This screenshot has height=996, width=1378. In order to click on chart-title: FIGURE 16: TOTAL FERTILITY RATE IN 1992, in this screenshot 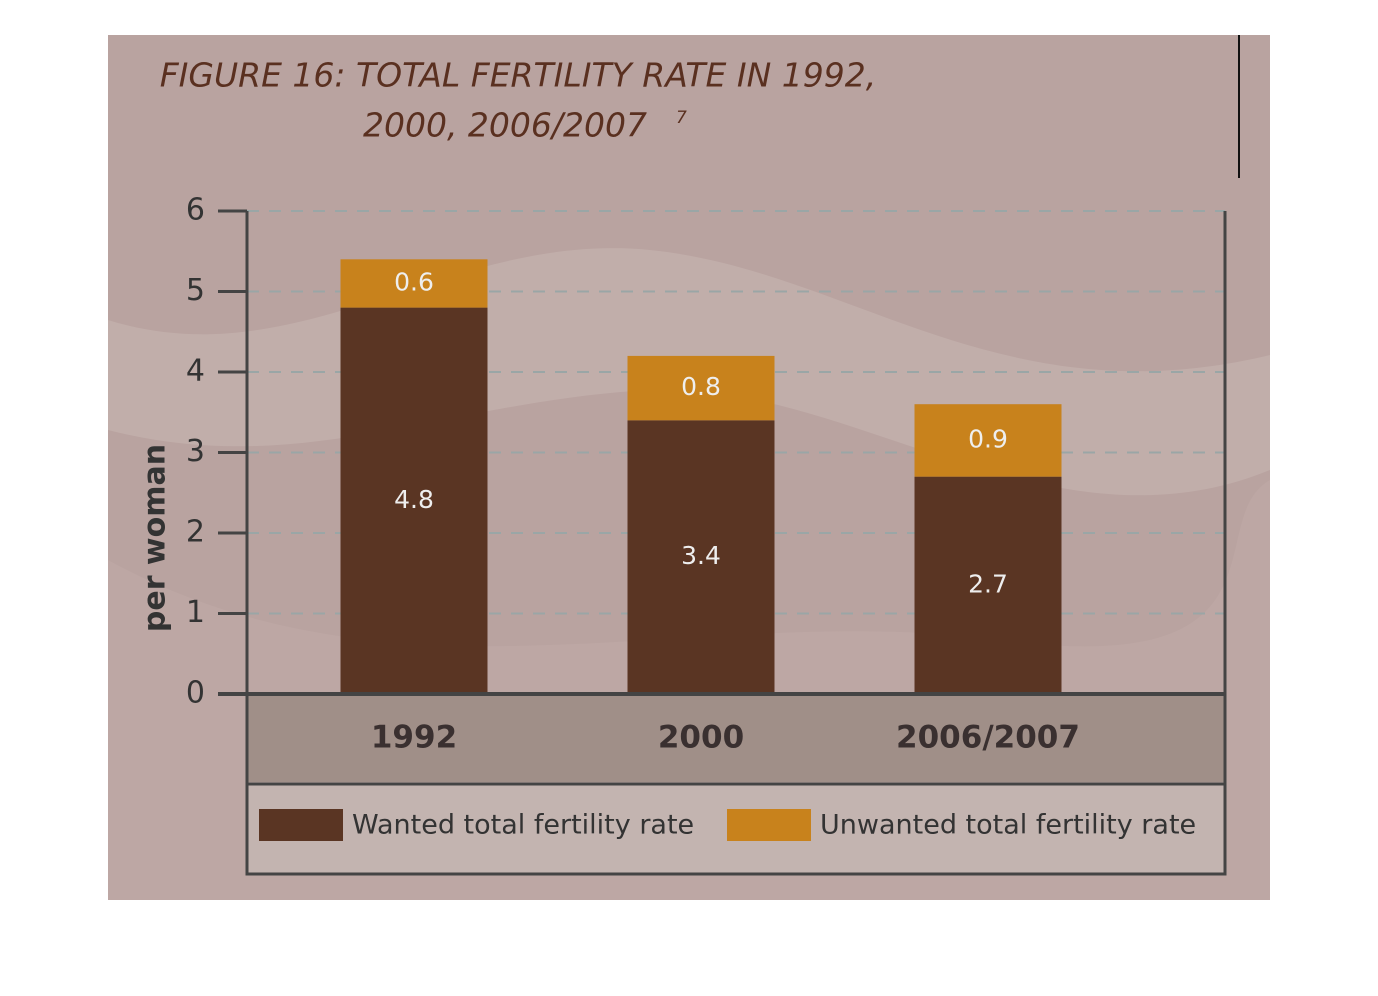, I will do `click(518, 75)`.